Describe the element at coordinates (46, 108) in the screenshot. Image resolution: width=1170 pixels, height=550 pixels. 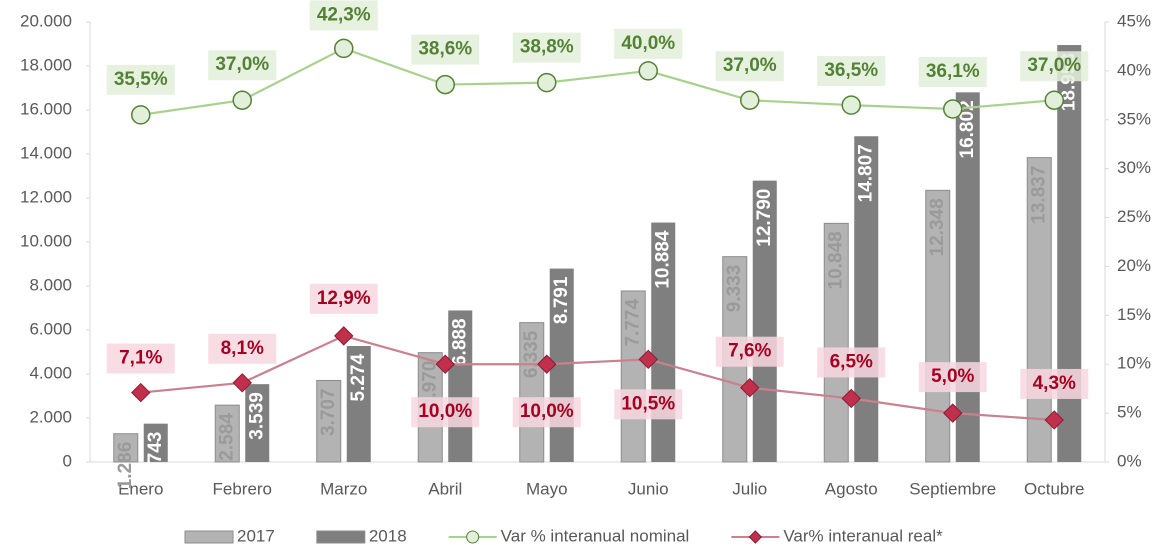
I see `y-tick-label: 16.000` at that location.